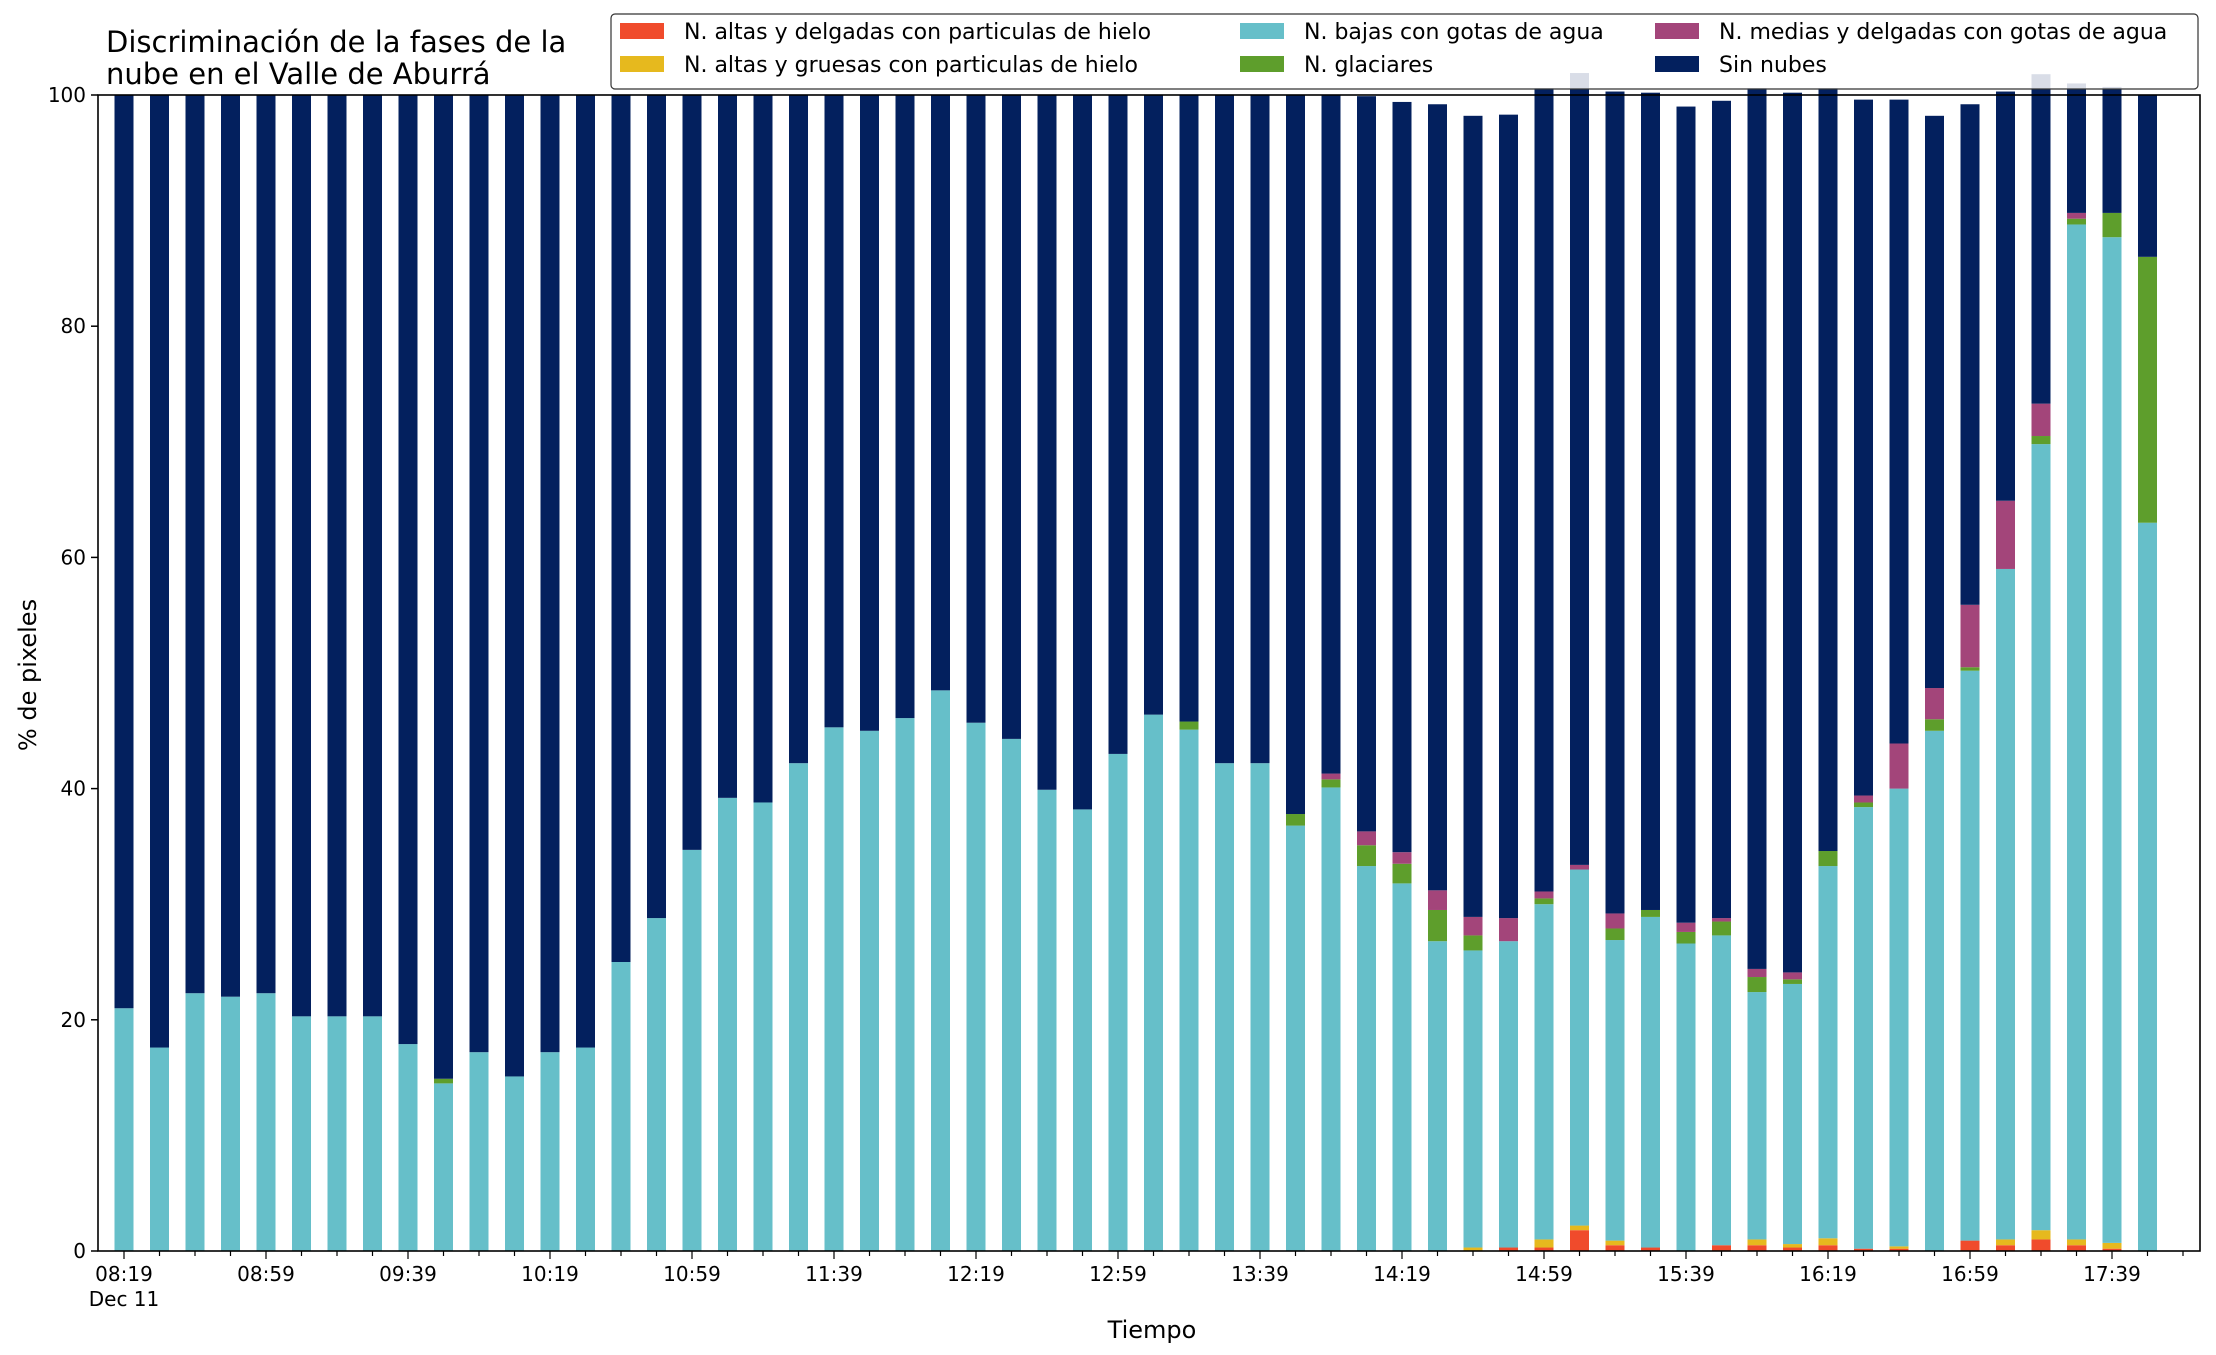  Describe the element at coordinates (79, 1251) in the screenshot. I see `y-tick-label: 0` at that location.